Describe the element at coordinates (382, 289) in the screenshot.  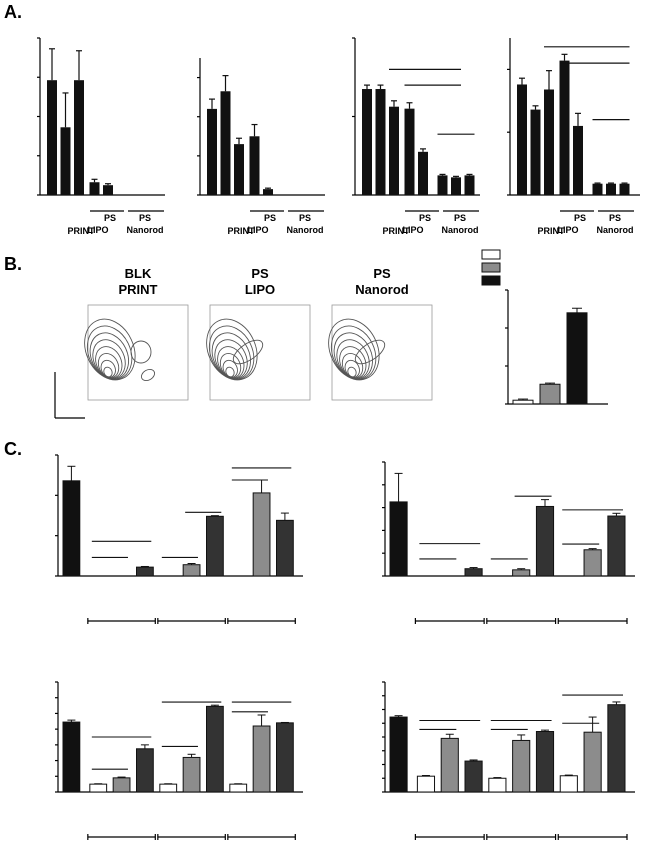
I see `plot-title: Nanorod` at that location.